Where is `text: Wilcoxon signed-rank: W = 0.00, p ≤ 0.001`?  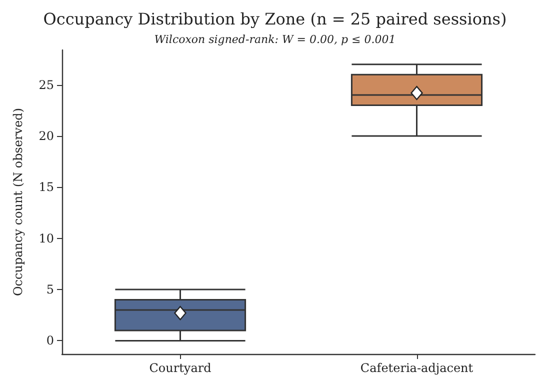
text: Wilcoxon signed-rank: W = 0.00, p ≤ 0.001 is located at coordinates (275, 39).